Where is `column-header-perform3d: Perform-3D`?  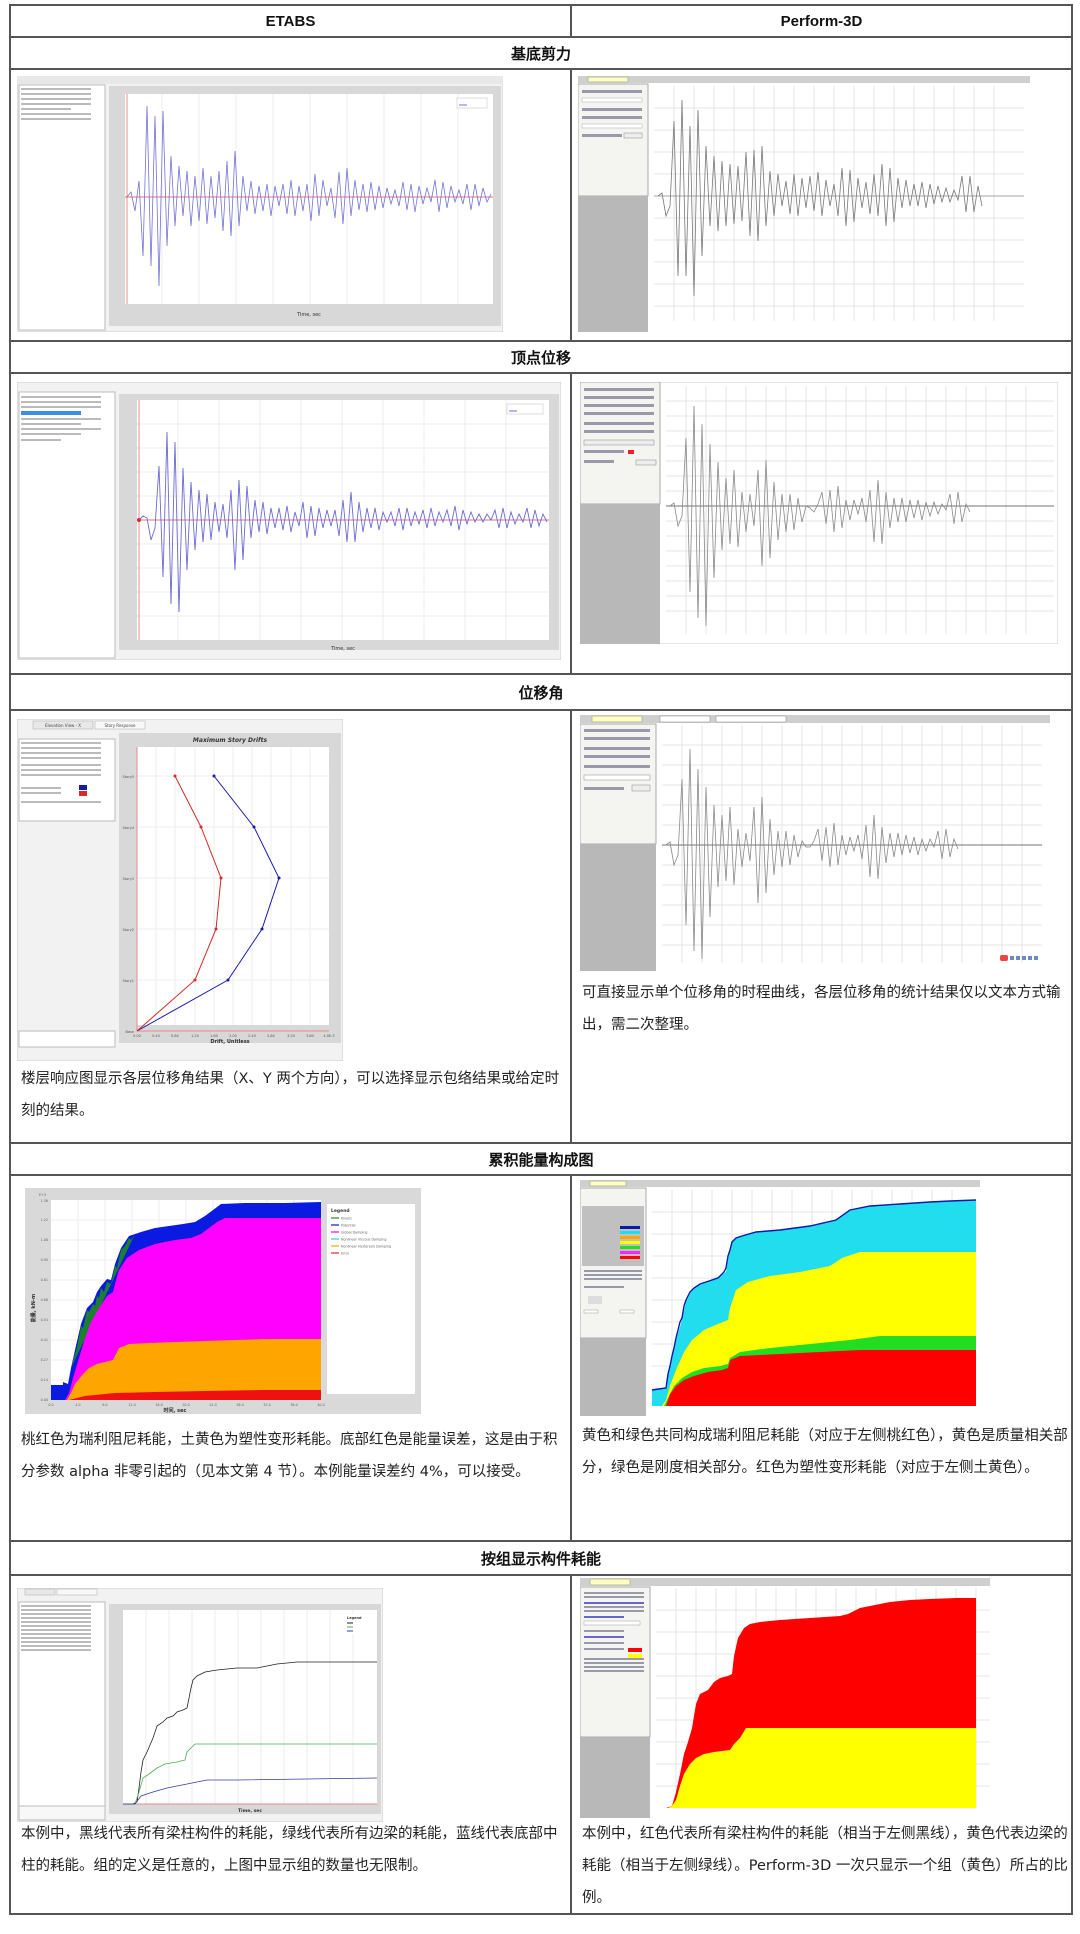
column-header-perform3d: Perform-3D is located at coordinates (821, 21).